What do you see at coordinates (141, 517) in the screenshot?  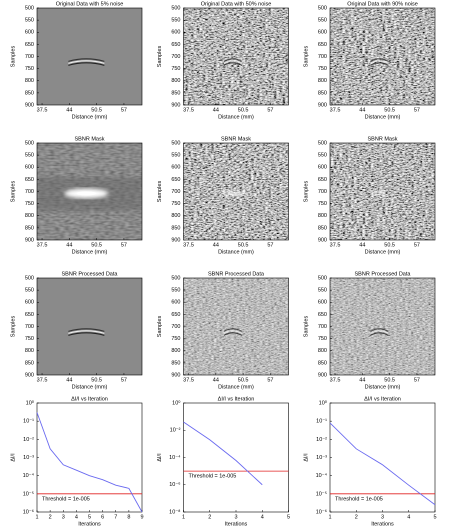 I see `x-tick-label: 9` at bounding box center [141, 517].